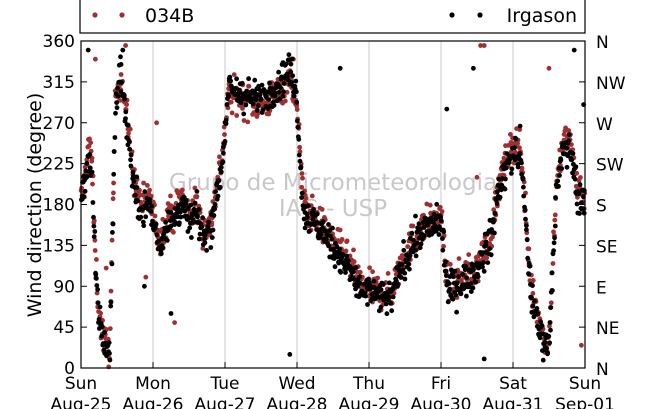 The image size is (650, 409). I want to click on y-tick-label: 135, so click(59, 246).